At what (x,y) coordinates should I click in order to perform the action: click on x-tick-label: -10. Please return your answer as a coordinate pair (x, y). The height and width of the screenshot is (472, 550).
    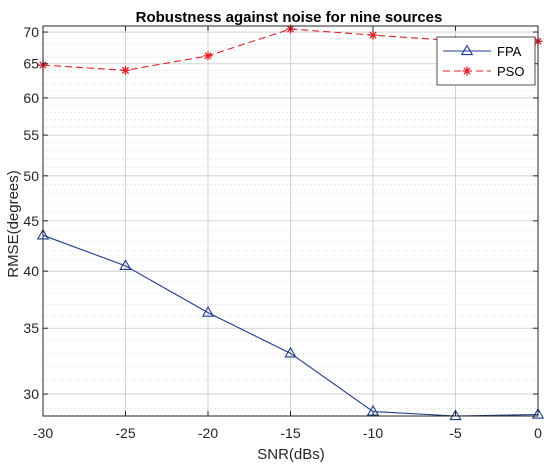
    Looking at the image, I should click on (373, 433).